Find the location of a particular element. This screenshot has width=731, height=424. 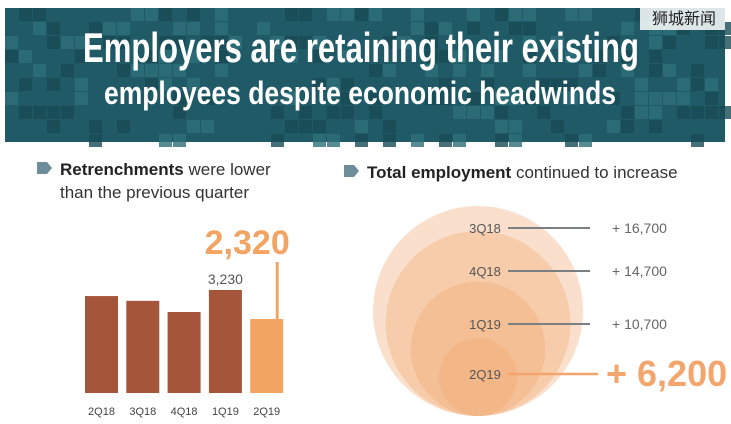

bubble is located at coordinates (478, 348).